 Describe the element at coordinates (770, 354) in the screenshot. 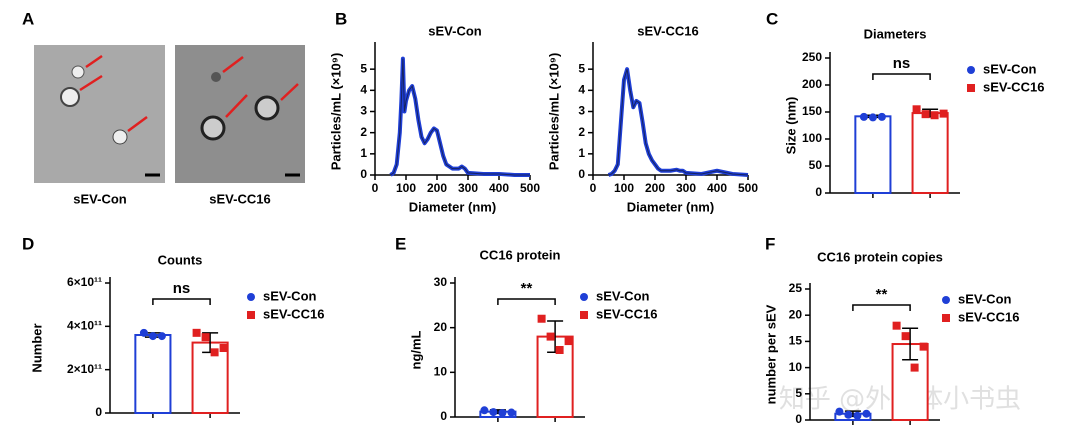

I see `y-axis-label: number per sEV` at that location.